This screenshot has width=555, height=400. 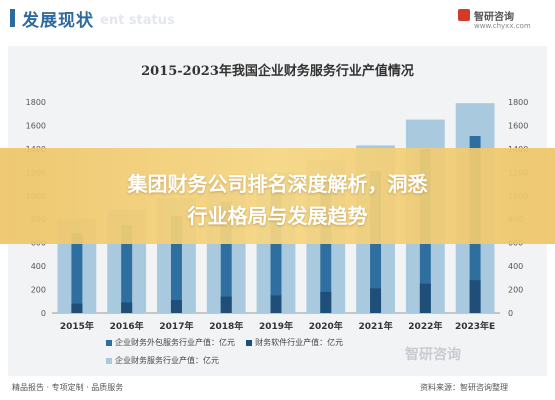 What do you see at coordinates (276, 326) in the screenshot?
I see `x-tick-label: 2019年` at bounding box center [276, 326].